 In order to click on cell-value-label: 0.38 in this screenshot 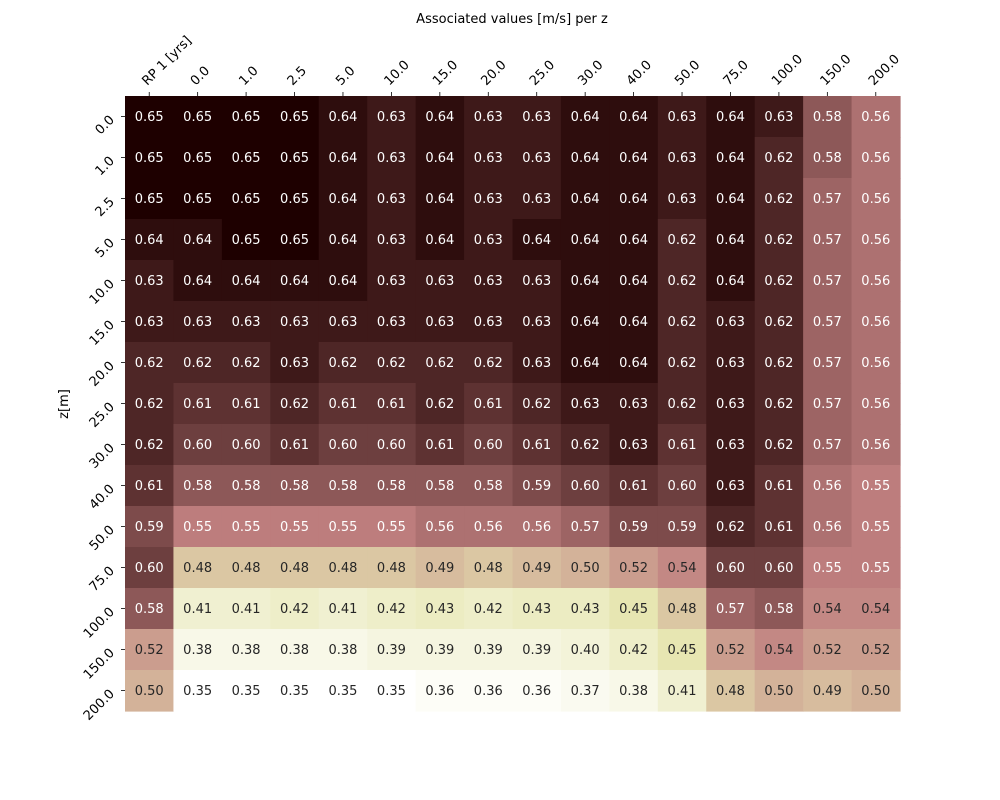, I will do `click(342, 650)`.